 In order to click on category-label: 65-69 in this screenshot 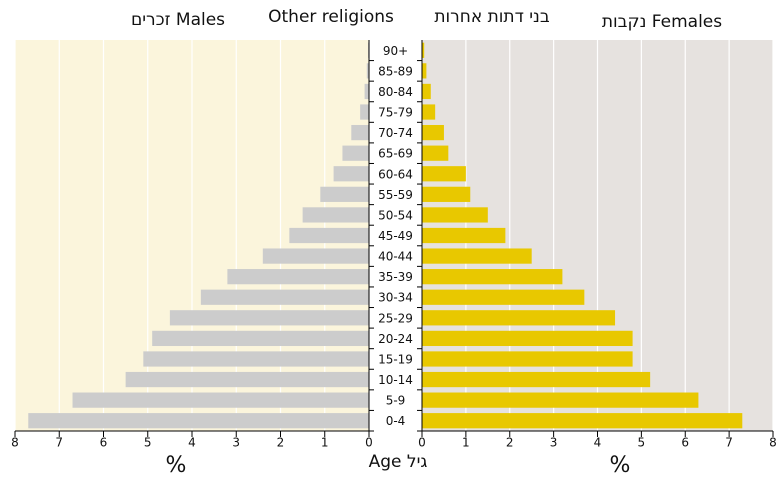, I will do `click(395, 154)`.